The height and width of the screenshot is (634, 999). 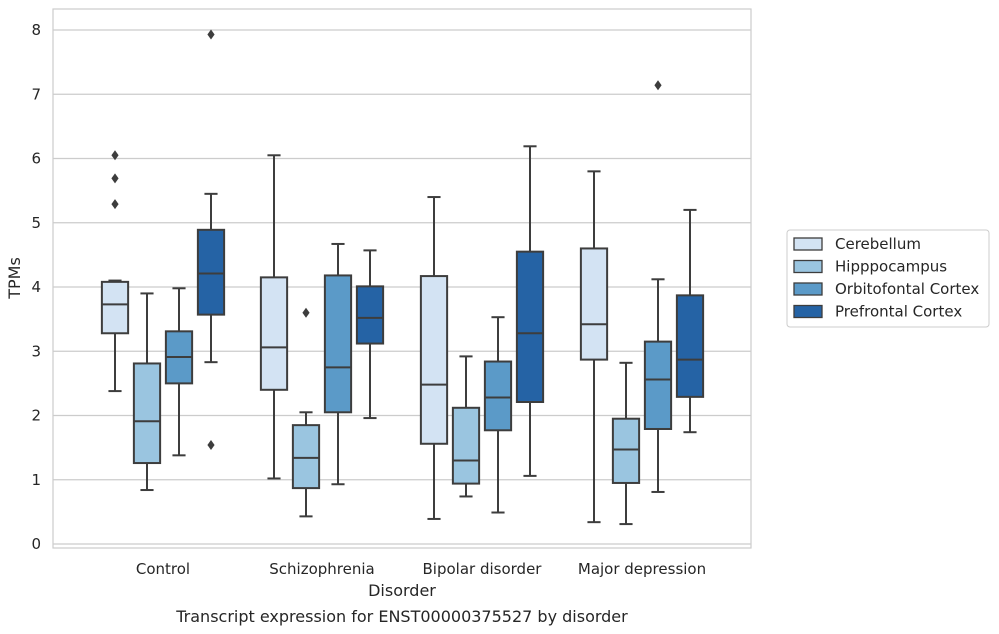 What do you see at coordinates (36, 480) in the screenshot?
I see `y-tick-label: 1` at bounding box center [36, 480].